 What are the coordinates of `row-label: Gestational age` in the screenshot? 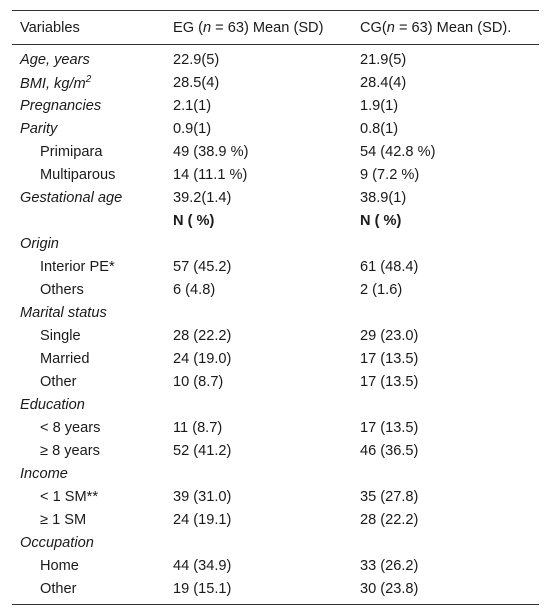 It's located at (71, 197).